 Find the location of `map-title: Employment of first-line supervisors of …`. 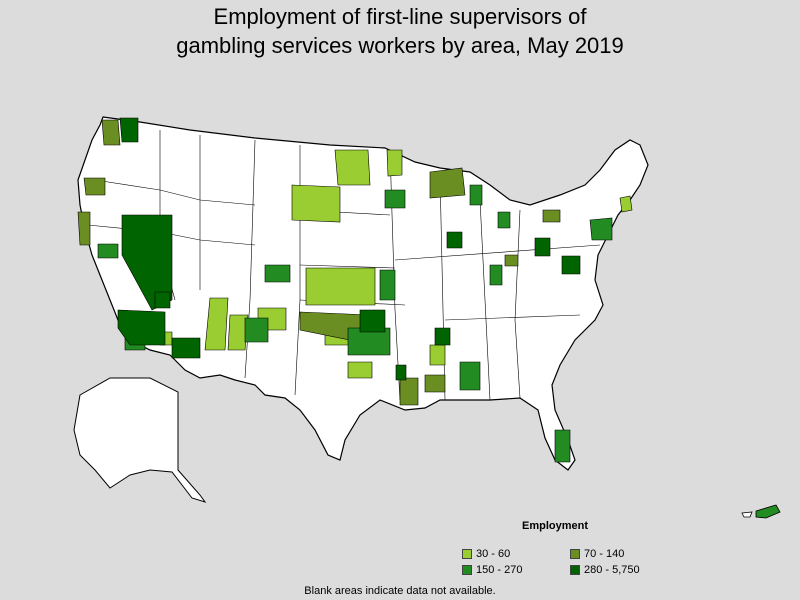

map-title: Employment of first-line supervisors of … is located at coordinates (400, 31).